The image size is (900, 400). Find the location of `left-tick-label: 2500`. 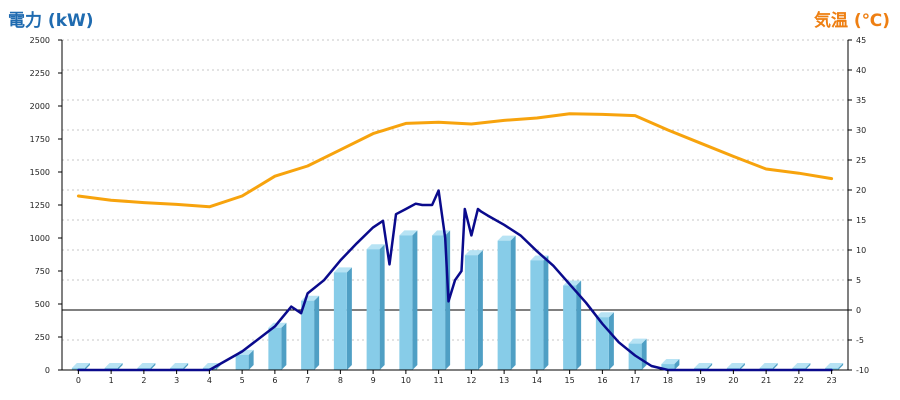

left-tick-label: 2500 is located at coordinates (40, 40).